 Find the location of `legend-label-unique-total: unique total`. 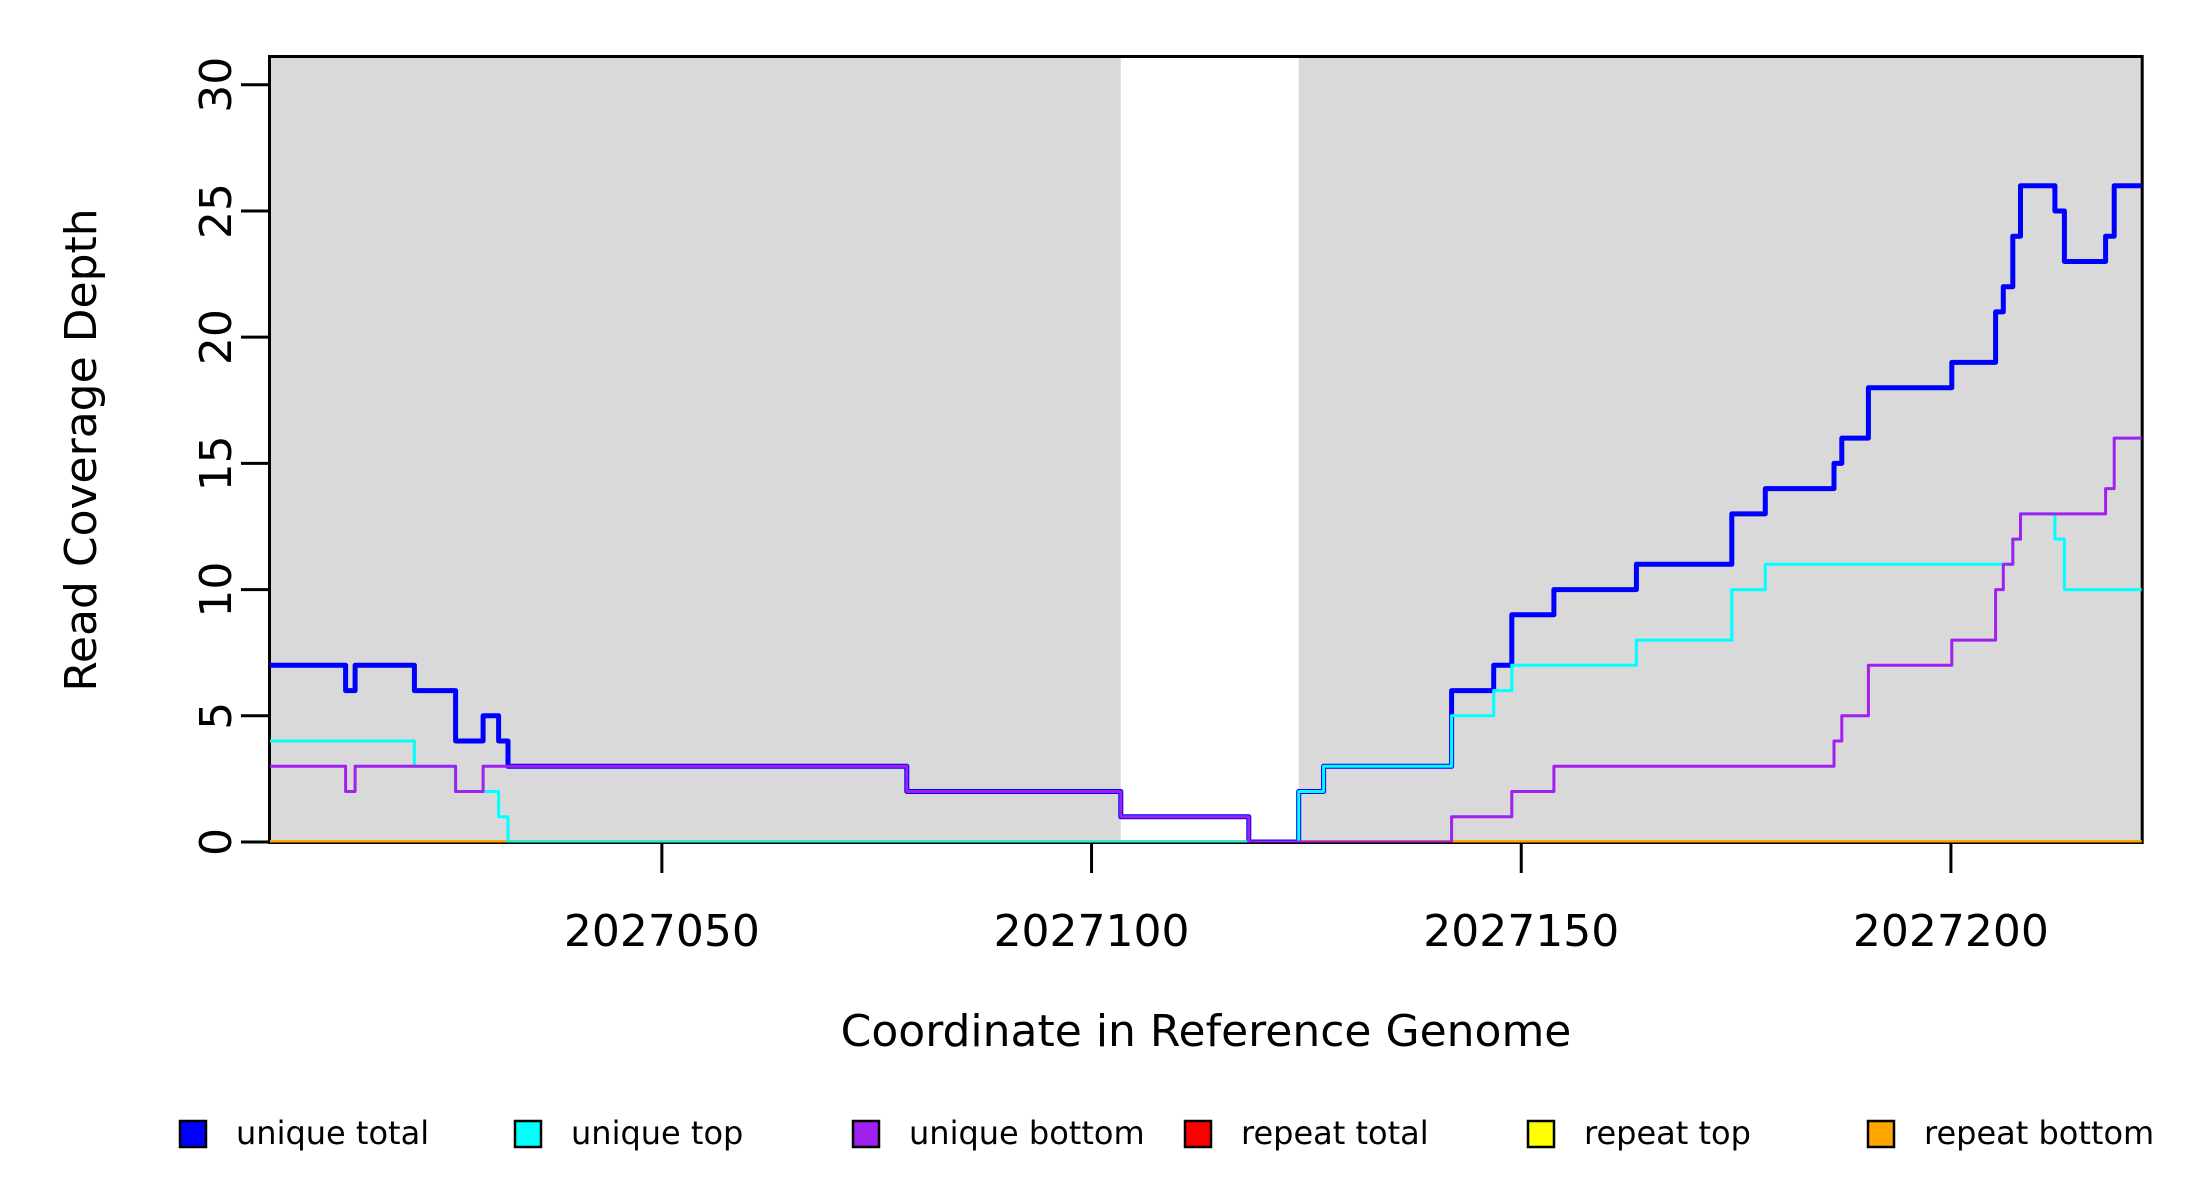

legend-label-unique-total: unique total is located at coordinates (332, 1133).